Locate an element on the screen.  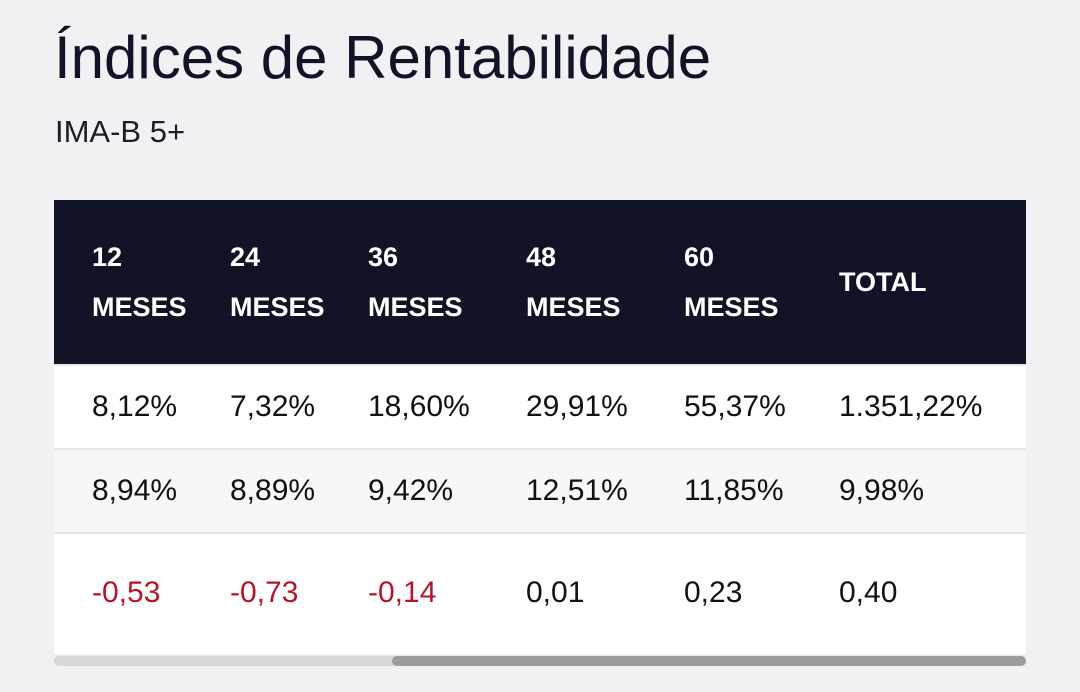
table-cell: 9,98% is located at coordinates (882, 490).